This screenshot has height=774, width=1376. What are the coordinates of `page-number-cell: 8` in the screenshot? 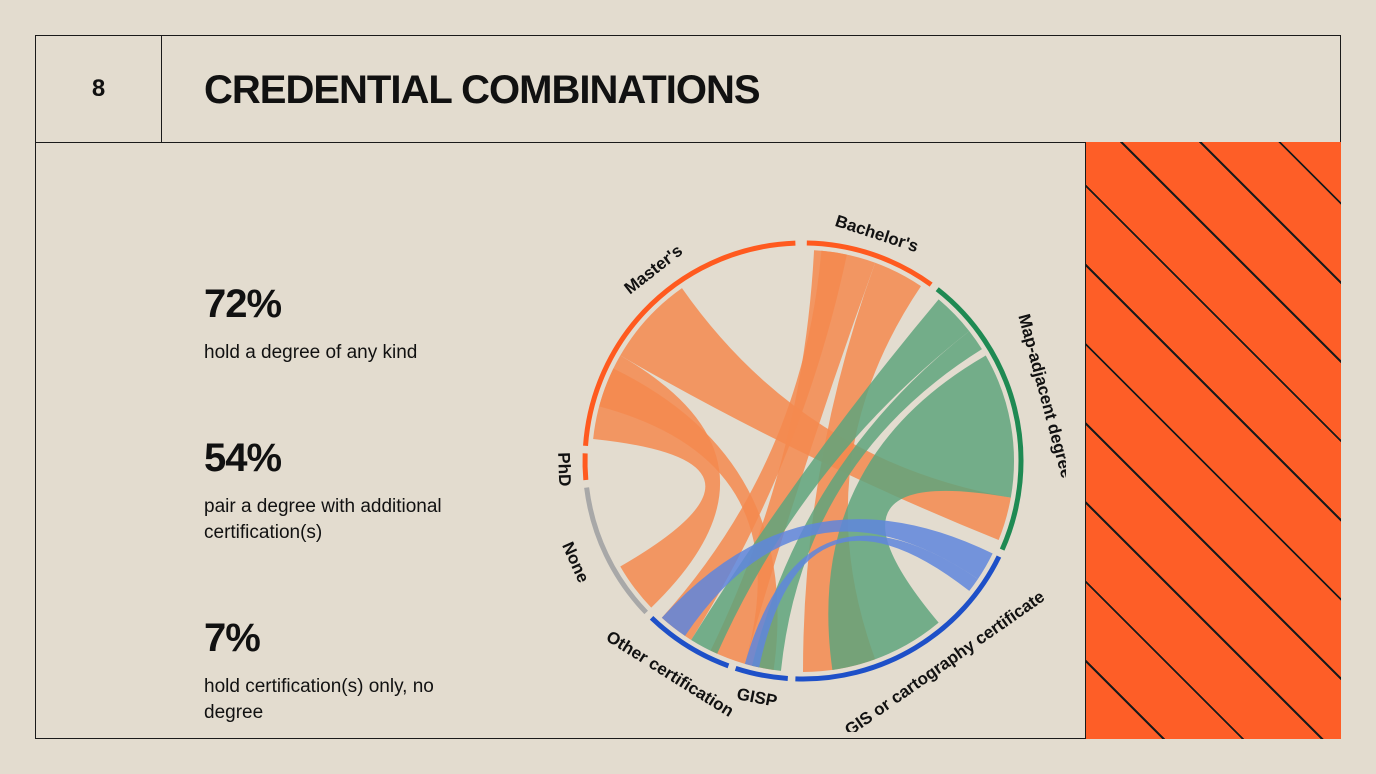 It's located at (99, 89).